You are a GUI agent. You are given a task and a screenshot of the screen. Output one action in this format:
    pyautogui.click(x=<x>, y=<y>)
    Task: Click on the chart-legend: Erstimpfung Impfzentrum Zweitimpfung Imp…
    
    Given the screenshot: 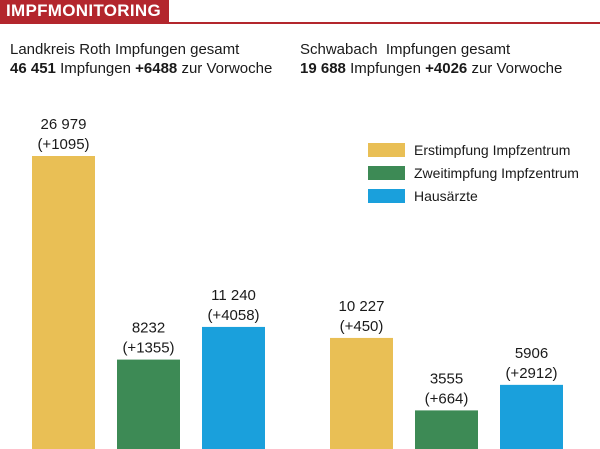 What is the action you would take?
    pyautogui.click(x=473, y=172)
    